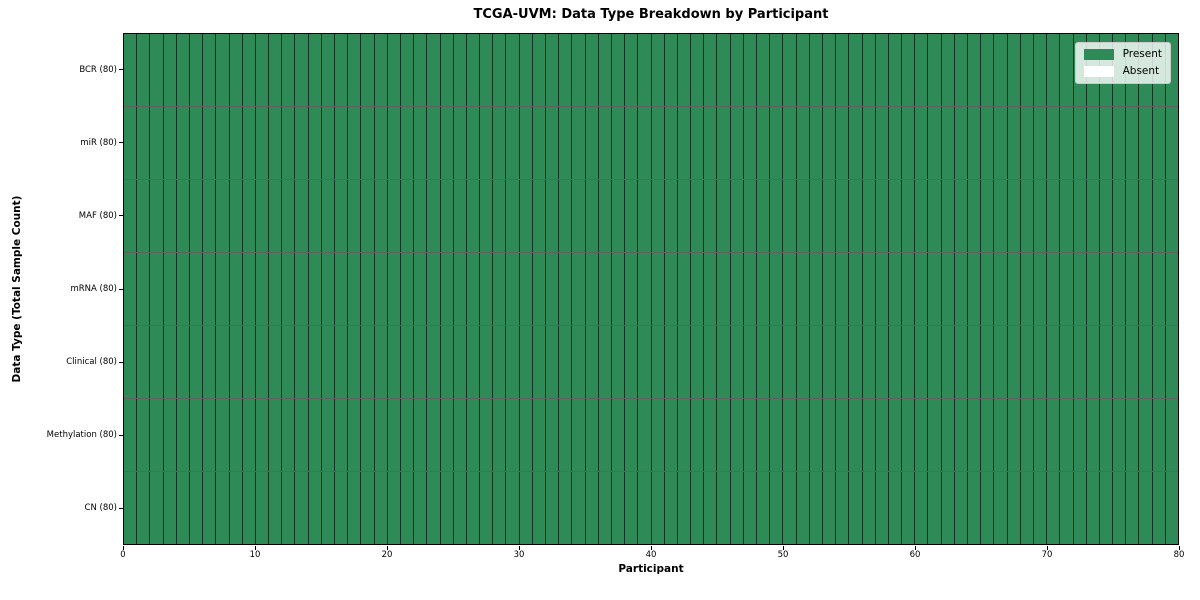 The image size is (1200, 600). Describe the element at coordinates (783, 555) in the screenshot. I see `x-tick-label: 50` at that location.